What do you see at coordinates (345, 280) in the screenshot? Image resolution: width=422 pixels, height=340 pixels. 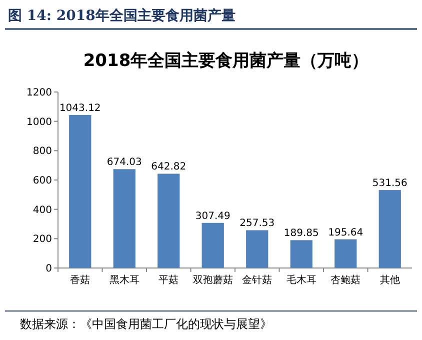 I see `x-tick-label: 杏鲍菇` at bounding box center [345, 280].